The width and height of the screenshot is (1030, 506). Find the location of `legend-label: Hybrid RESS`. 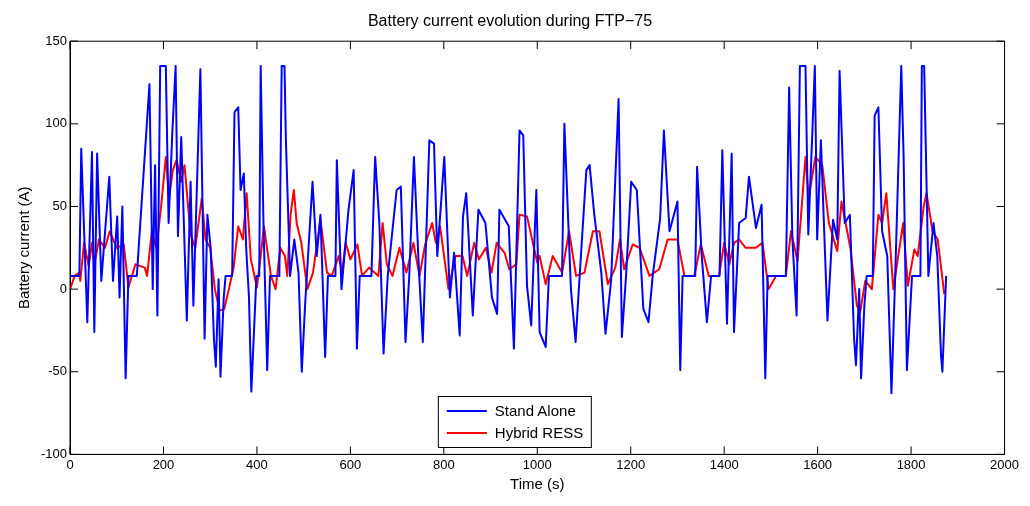

legend-label: Hybrid RESS is located at coordinates (539, 433).